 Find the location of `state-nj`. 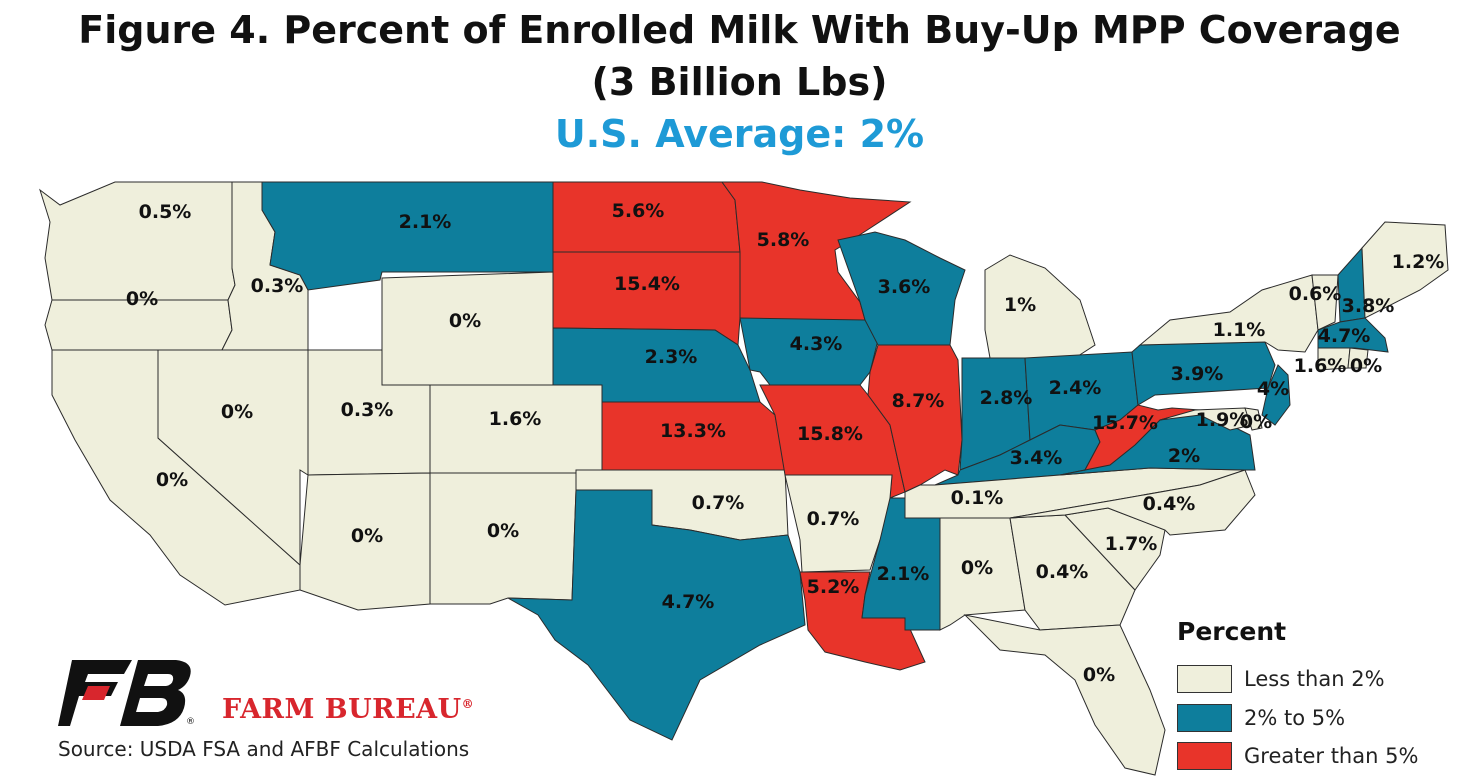

state-nj is located at coordinates (1276, 395).